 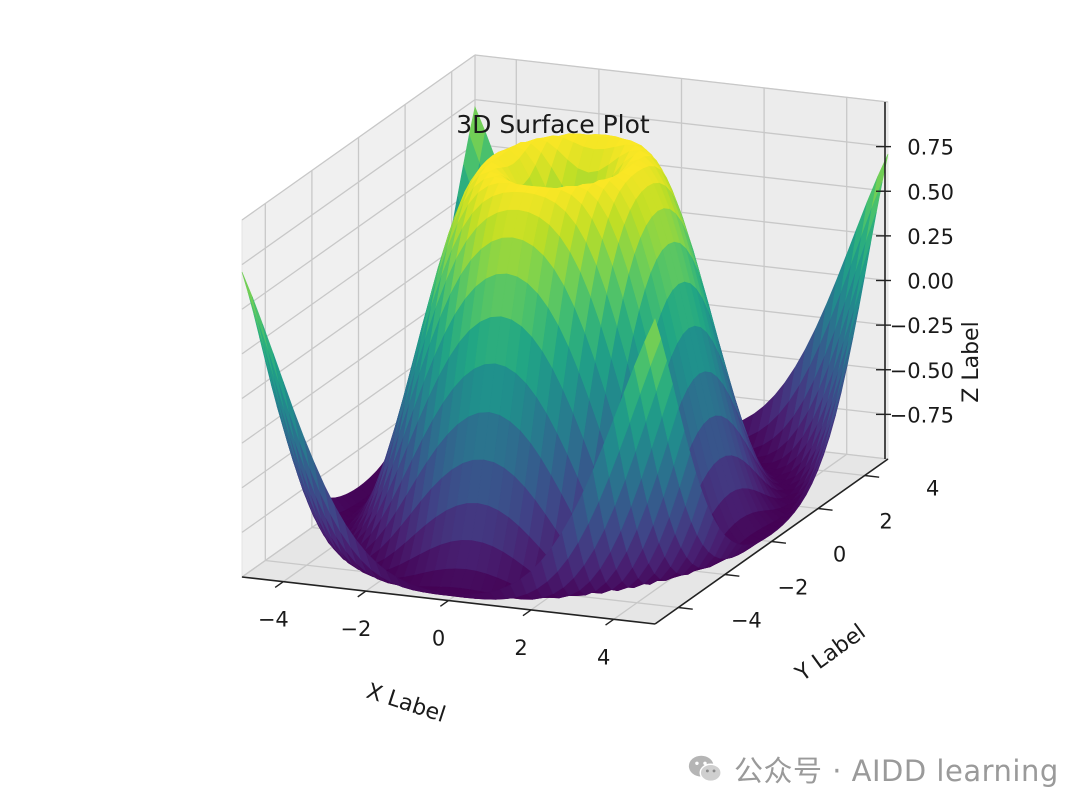 I want to click on chart-title: 3D Surface Plot, so click(x=553, y=124).